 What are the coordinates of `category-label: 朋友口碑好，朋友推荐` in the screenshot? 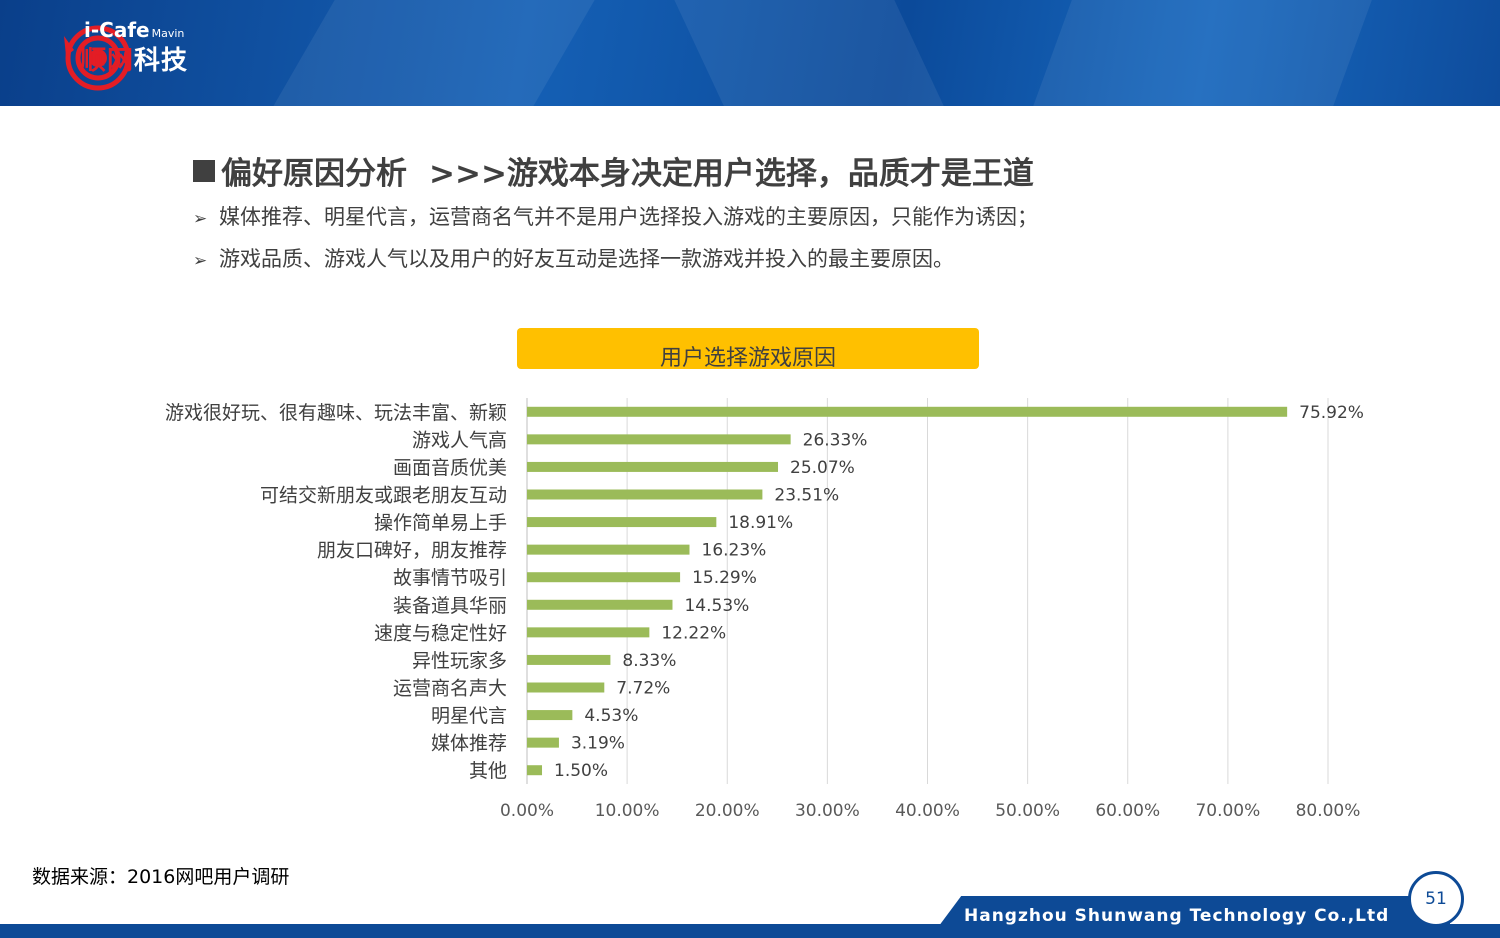 It's located at (412, 551).